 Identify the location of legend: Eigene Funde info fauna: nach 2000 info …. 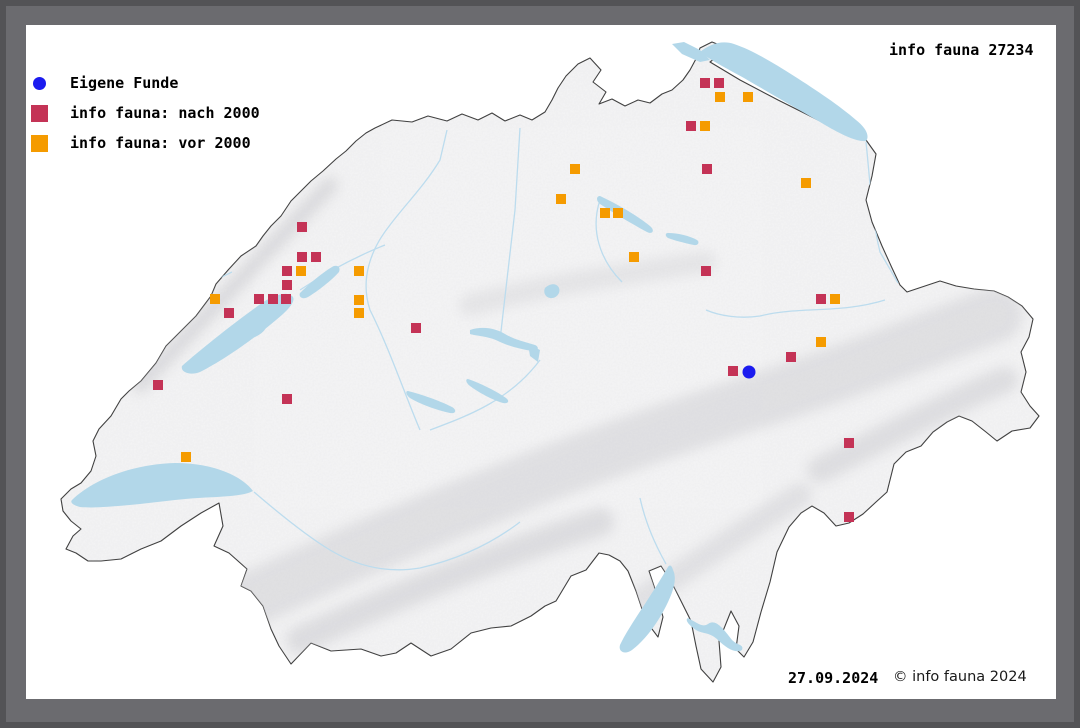
(145, 113).